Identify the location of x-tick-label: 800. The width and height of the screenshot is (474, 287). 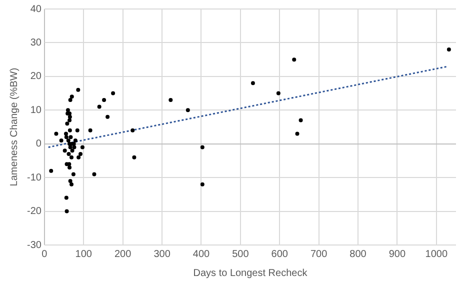
(358, 254).